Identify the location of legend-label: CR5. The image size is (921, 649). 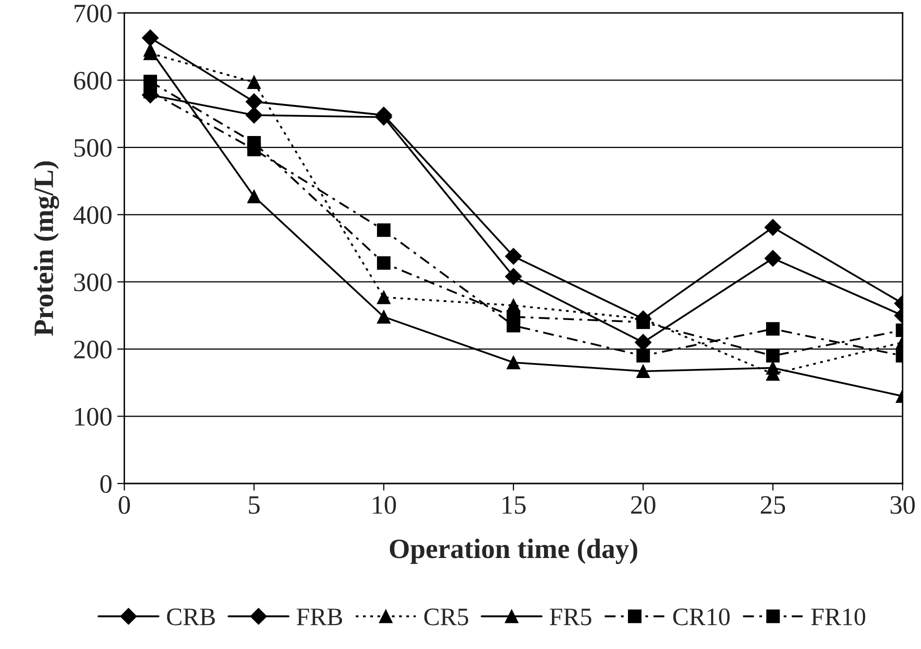
(446, 617).